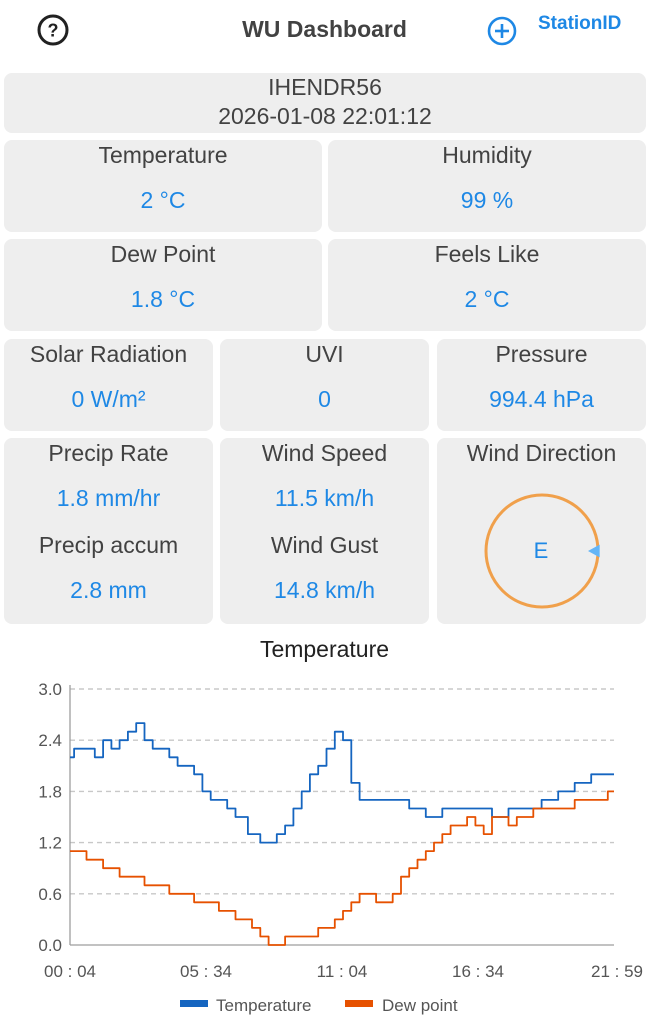 This screenshot has width=649, height=1024. Describe the element at coordinates (324, 399) in the screenshot. I see `uvi-value: 0` at that location.